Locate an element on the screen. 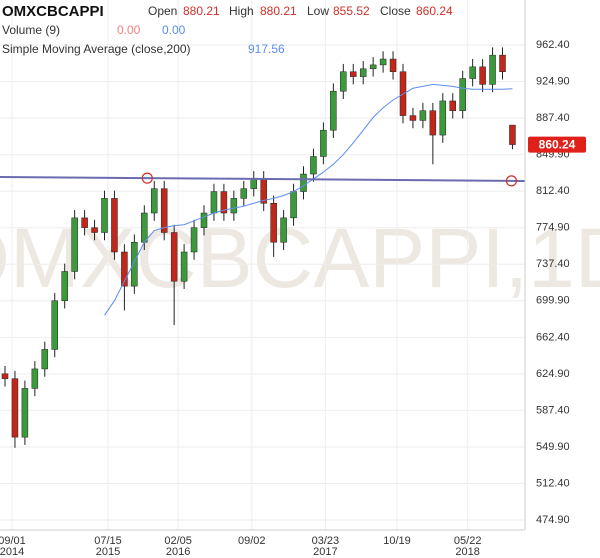 This screenshot has width=600, height=558. y-tick-label: 624.90 is located at coordinates (553, 374).